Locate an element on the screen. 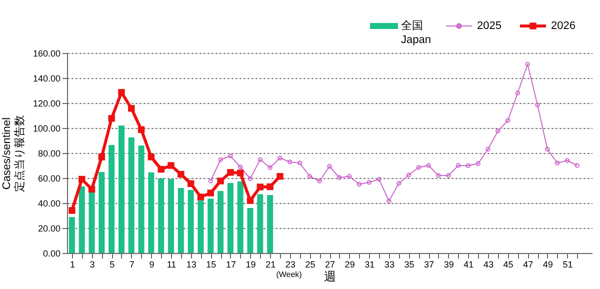 This screenshot has height=289, width=600. x-tick-label: 31 is located at coordinates (369, 265).